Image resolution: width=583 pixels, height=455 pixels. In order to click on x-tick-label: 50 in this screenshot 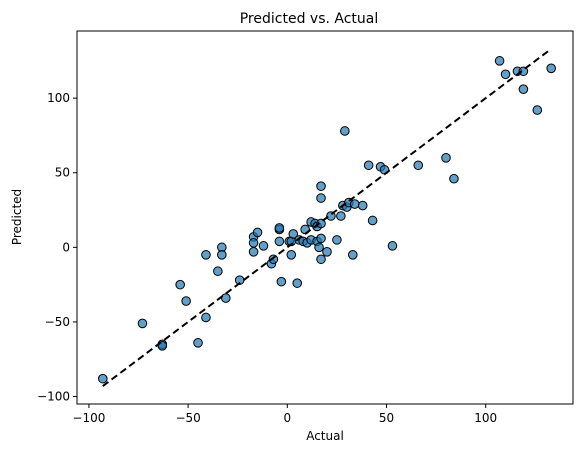, I will do `click(386, 418)`.